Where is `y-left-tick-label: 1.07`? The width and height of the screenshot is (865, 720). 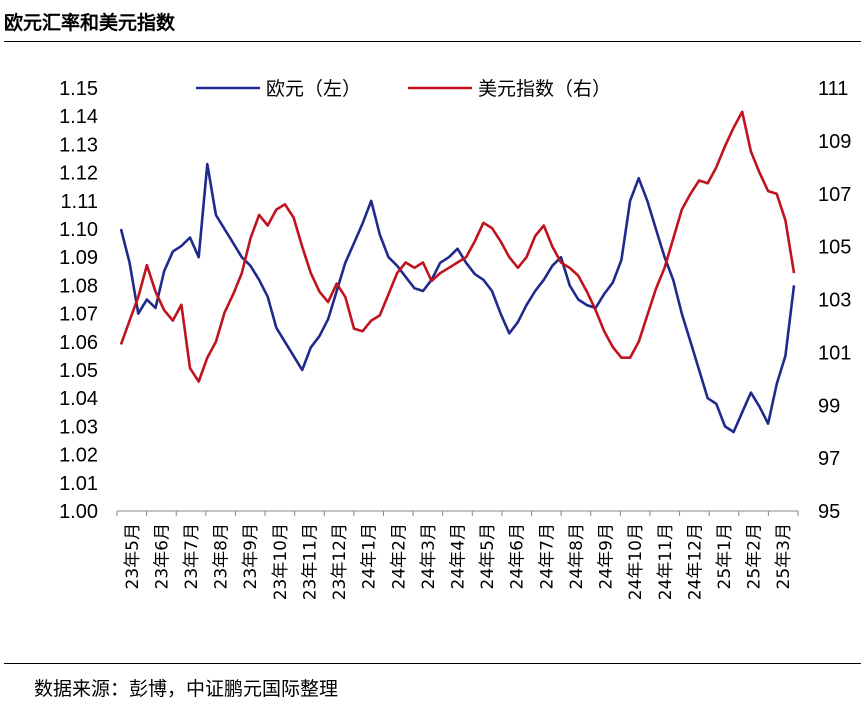
y-left-tick-label: 1.07 is located at coordinates (78, 315).